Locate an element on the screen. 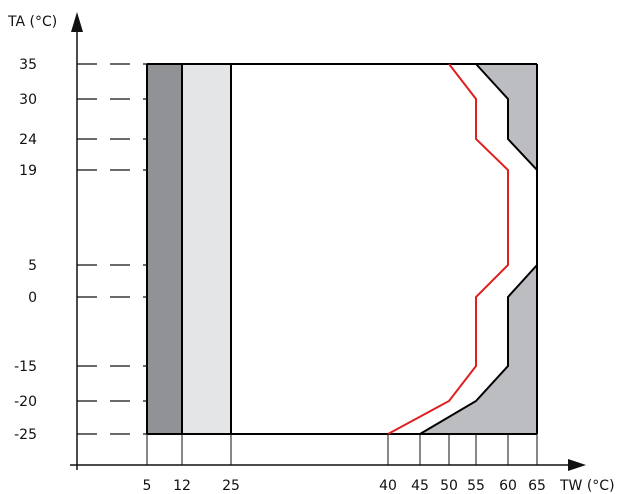  x-axis-title: TW (°C) is located at coordinates (587, 486).